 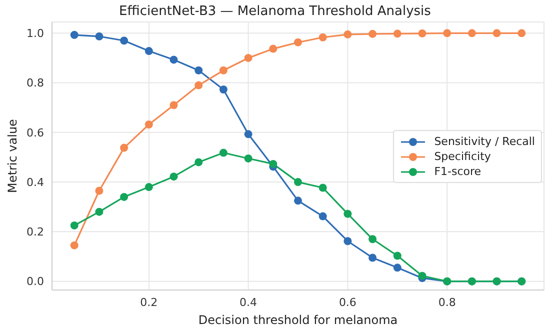 What do you see at coordinates (35, 133) in the screenshot?
I see `y-tick-label: 0.6` at bounding box center [35, 133].